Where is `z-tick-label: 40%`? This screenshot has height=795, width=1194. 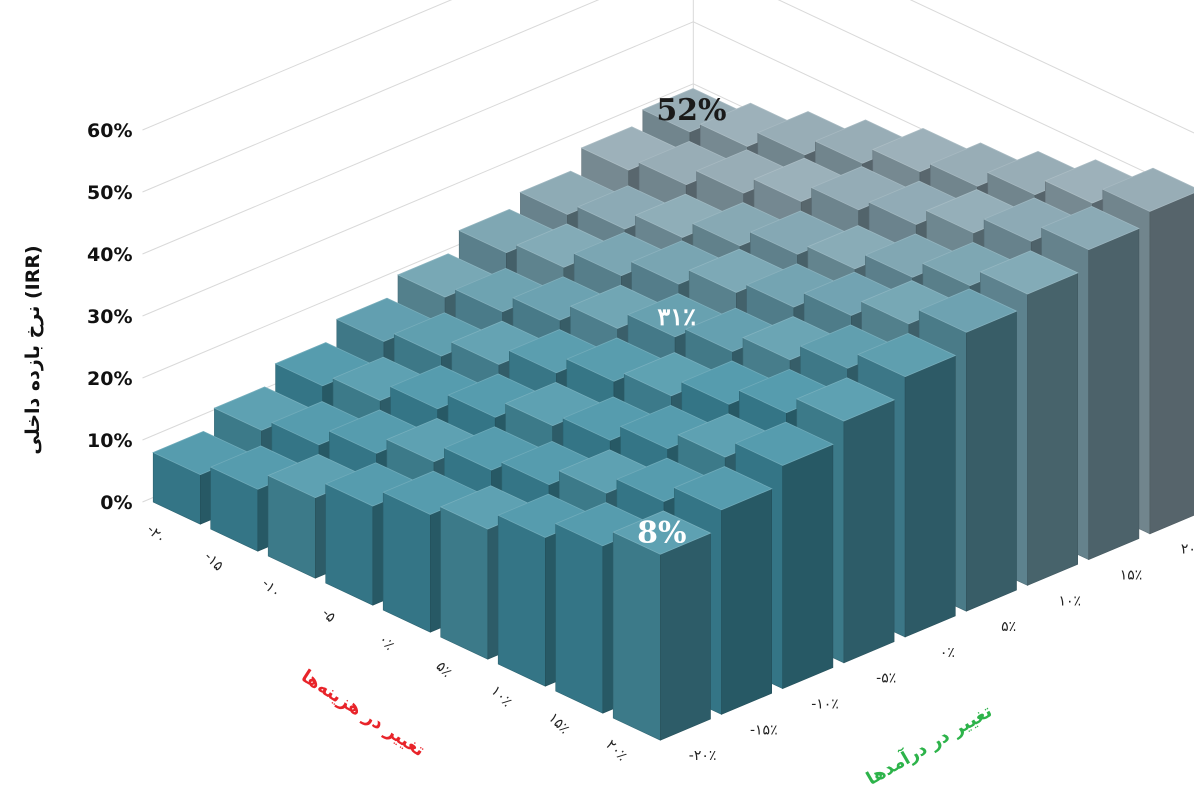 z-tick-label: 40% is located at coordinates (109, 255).